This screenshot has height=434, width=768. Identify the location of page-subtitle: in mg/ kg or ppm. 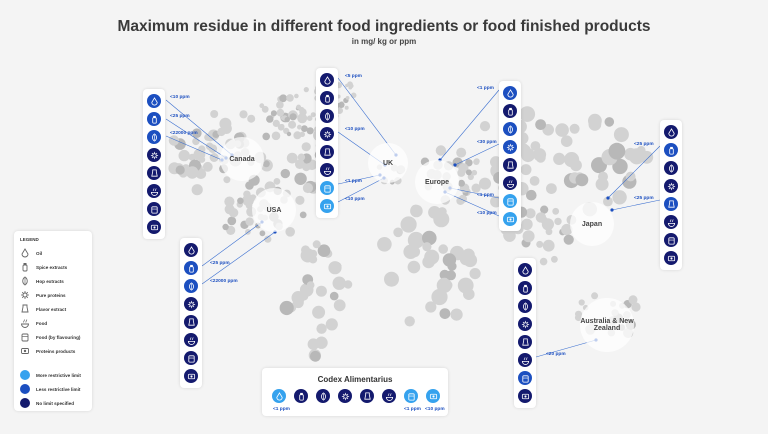
(384, 41).